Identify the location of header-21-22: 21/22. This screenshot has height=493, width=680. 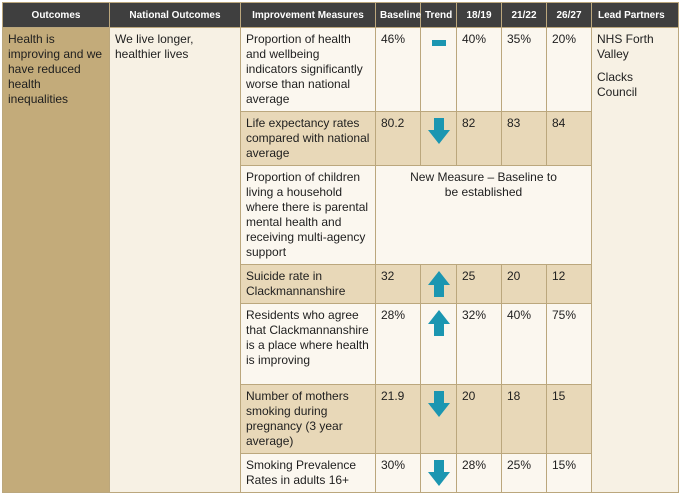
(524, 15).